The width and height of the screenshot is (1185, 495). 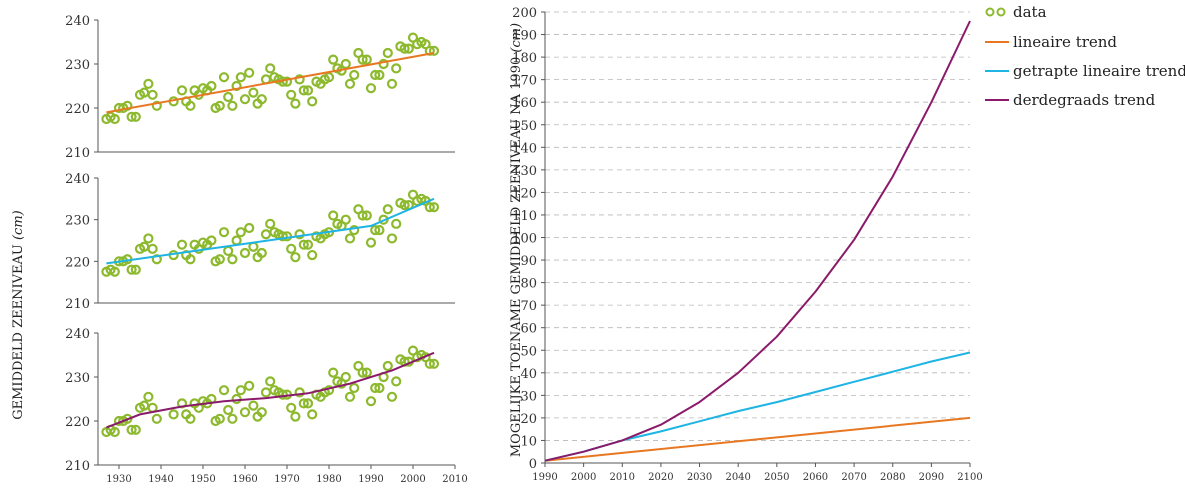 What do you see at coordinates (524, 81) in the screenshot?
I see `y-tick-label: 170` at bounding box center [524, 81].